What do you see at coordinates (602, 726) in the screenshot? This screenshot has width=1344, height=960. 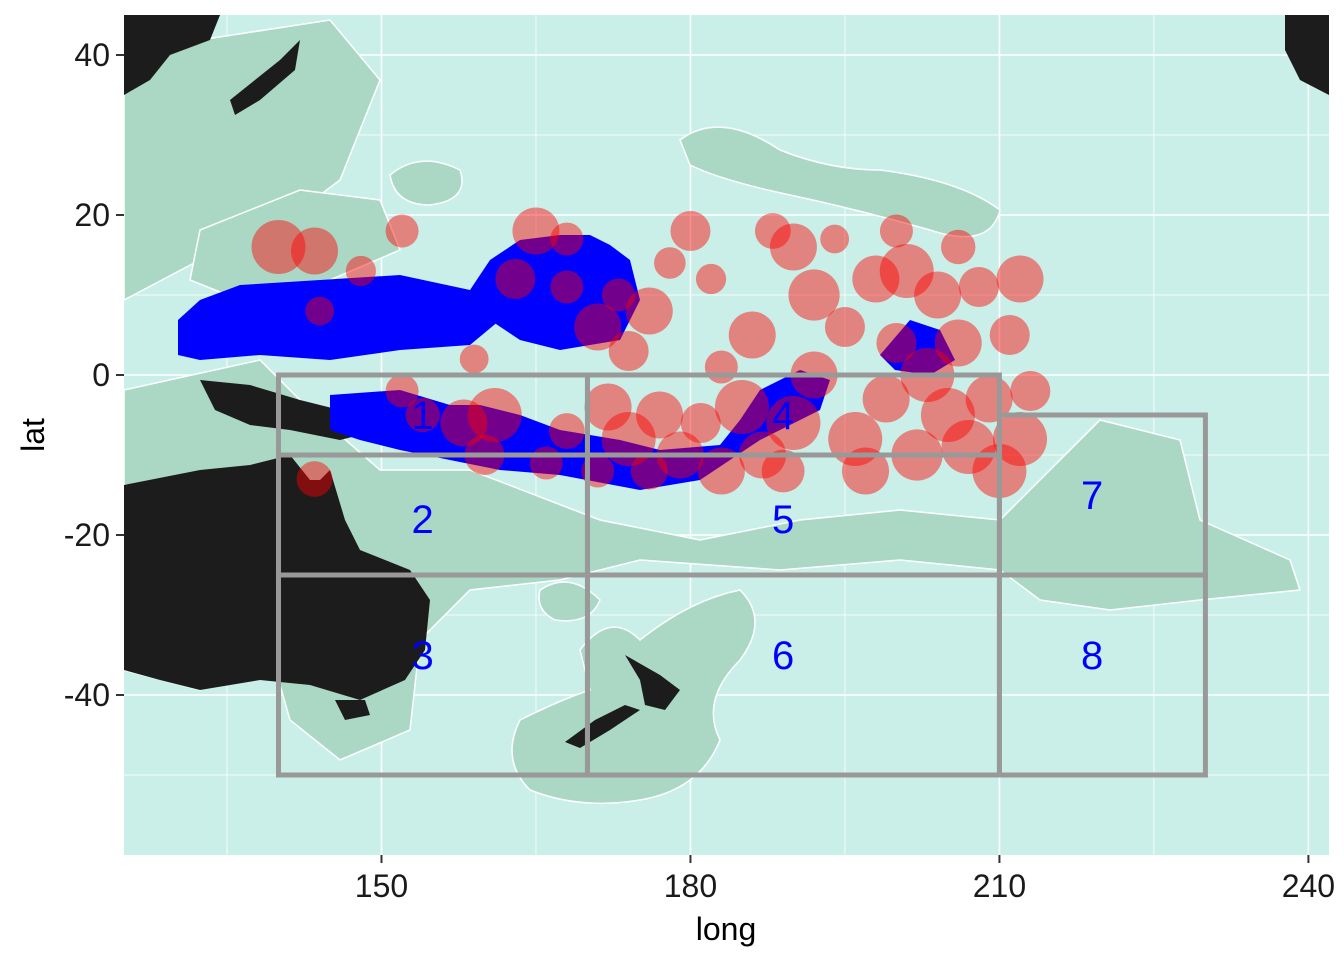 I see `land-new-zealand-south` at bounding box center [602, 726].